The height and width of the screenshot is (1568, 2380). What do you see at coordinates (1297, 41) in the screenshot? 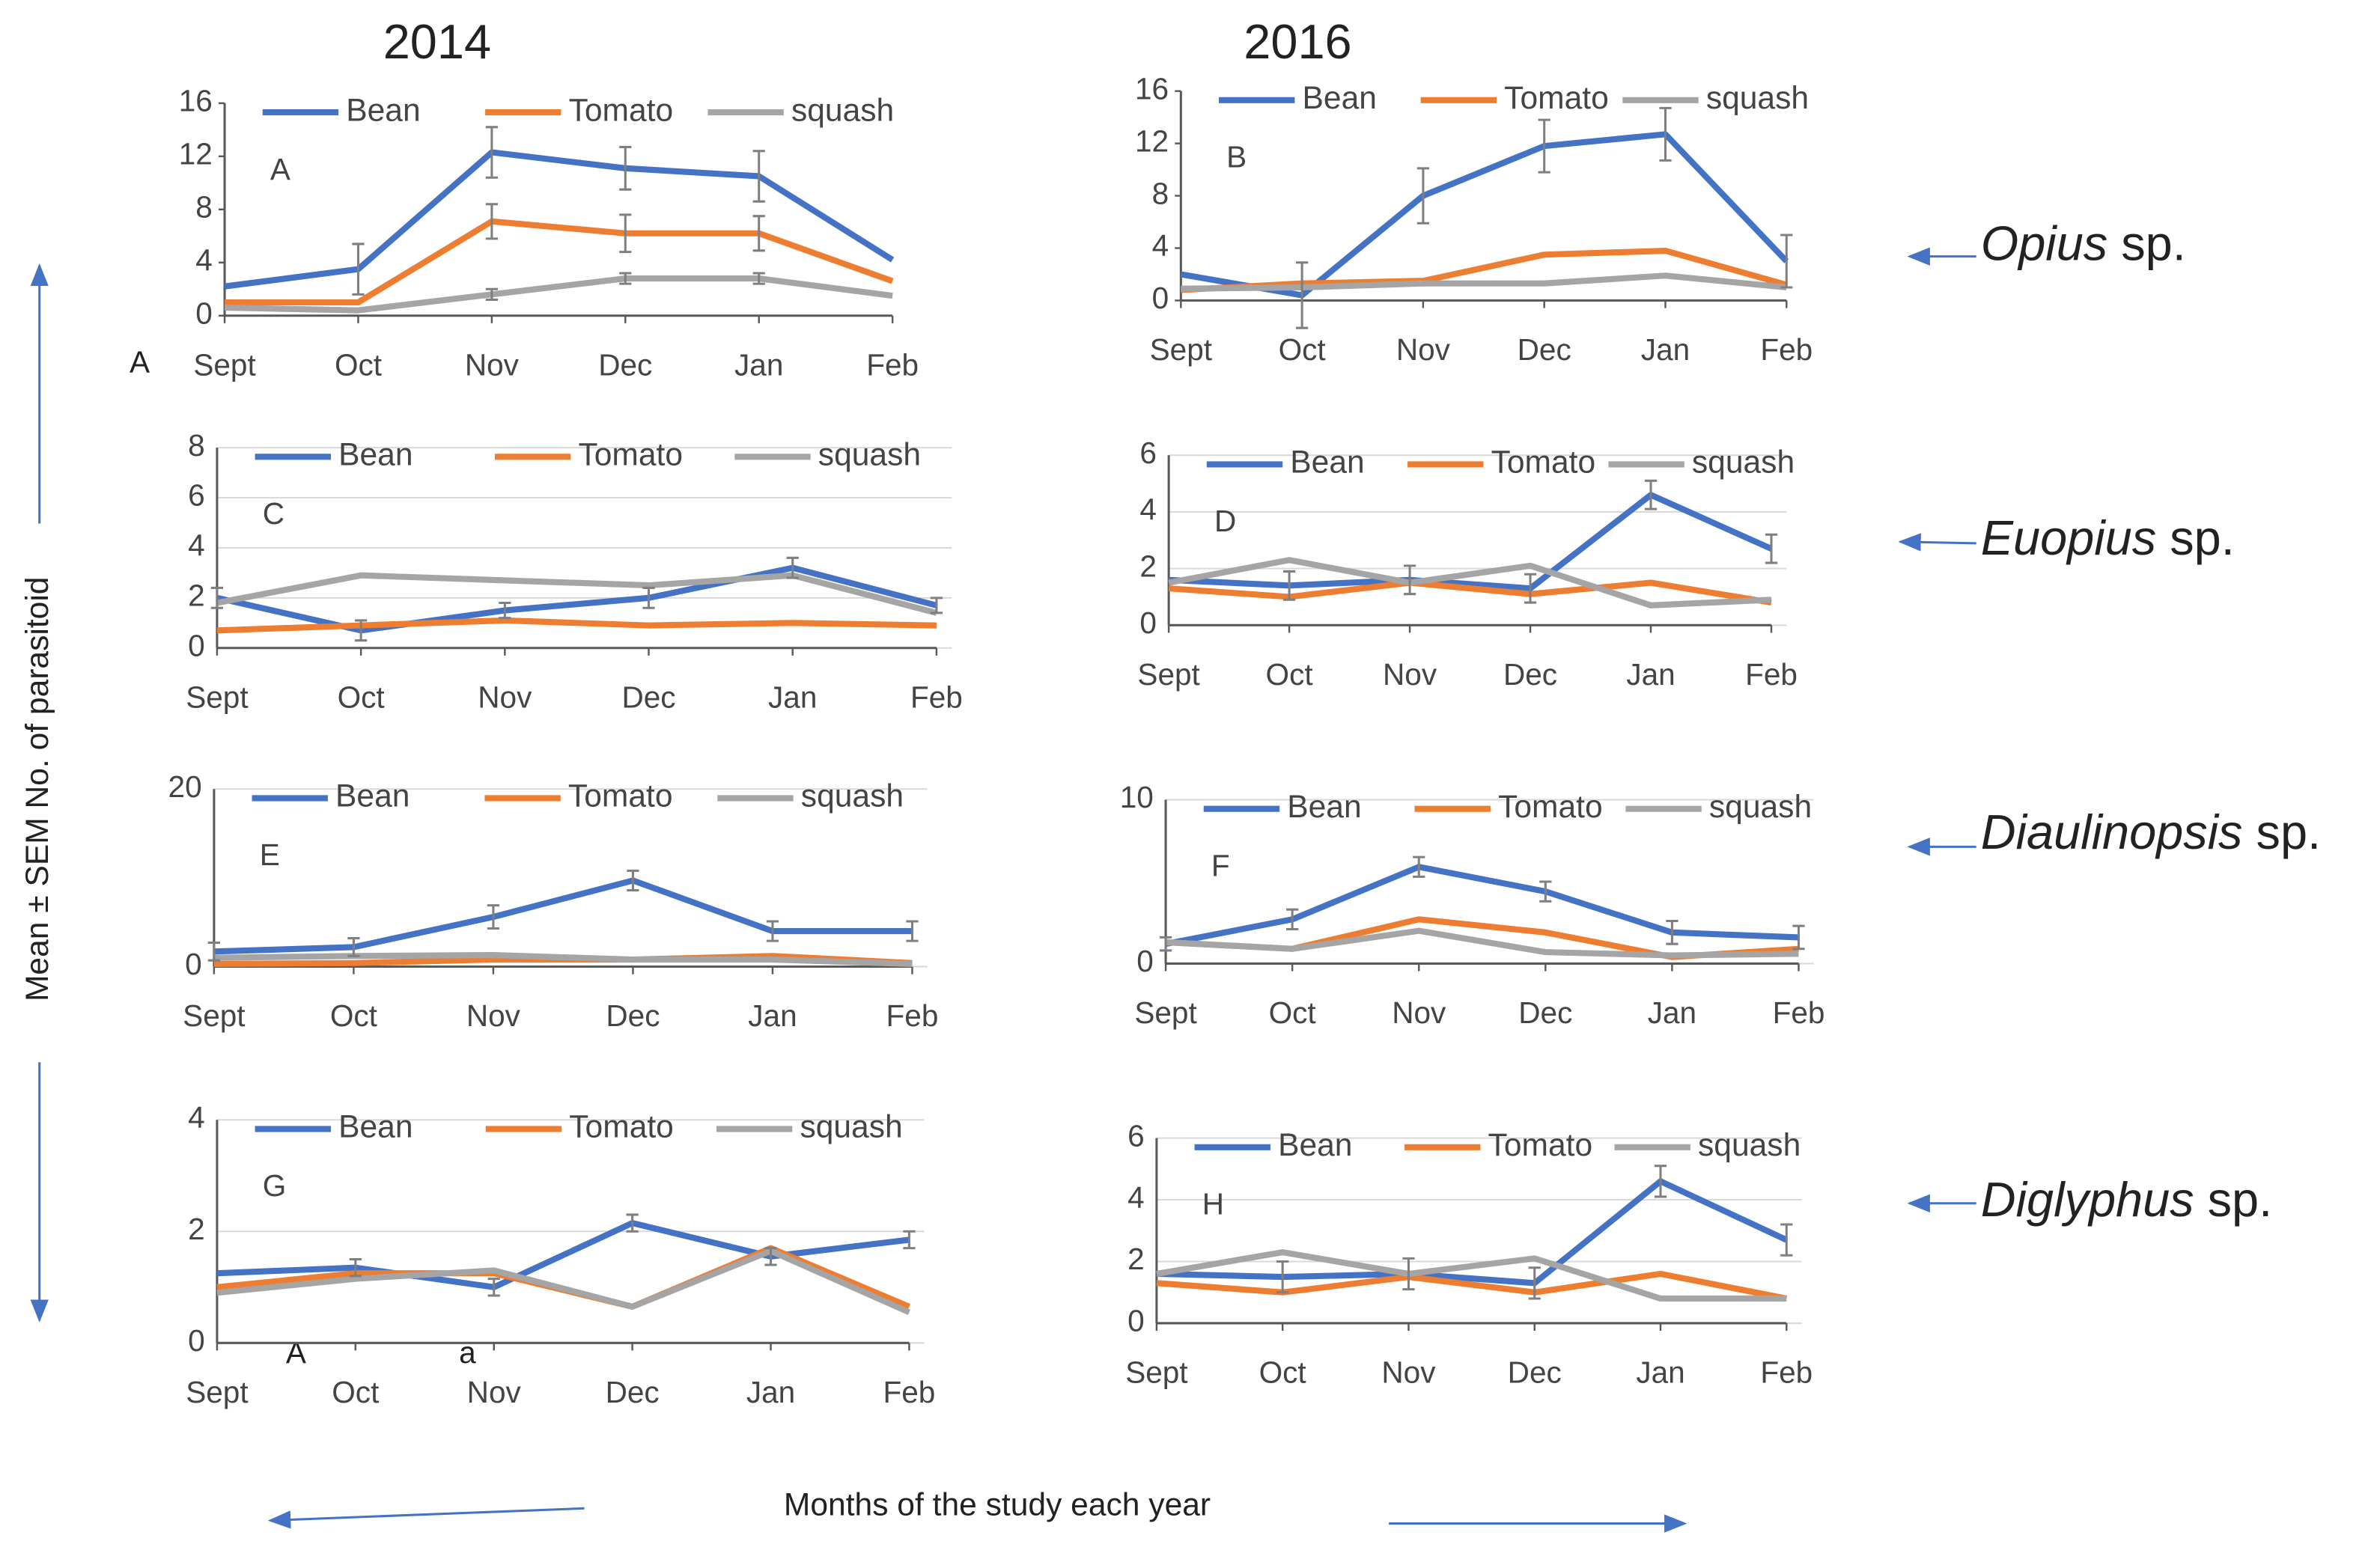
I see `column-title: 2016` at bounding box center [1297, 41].